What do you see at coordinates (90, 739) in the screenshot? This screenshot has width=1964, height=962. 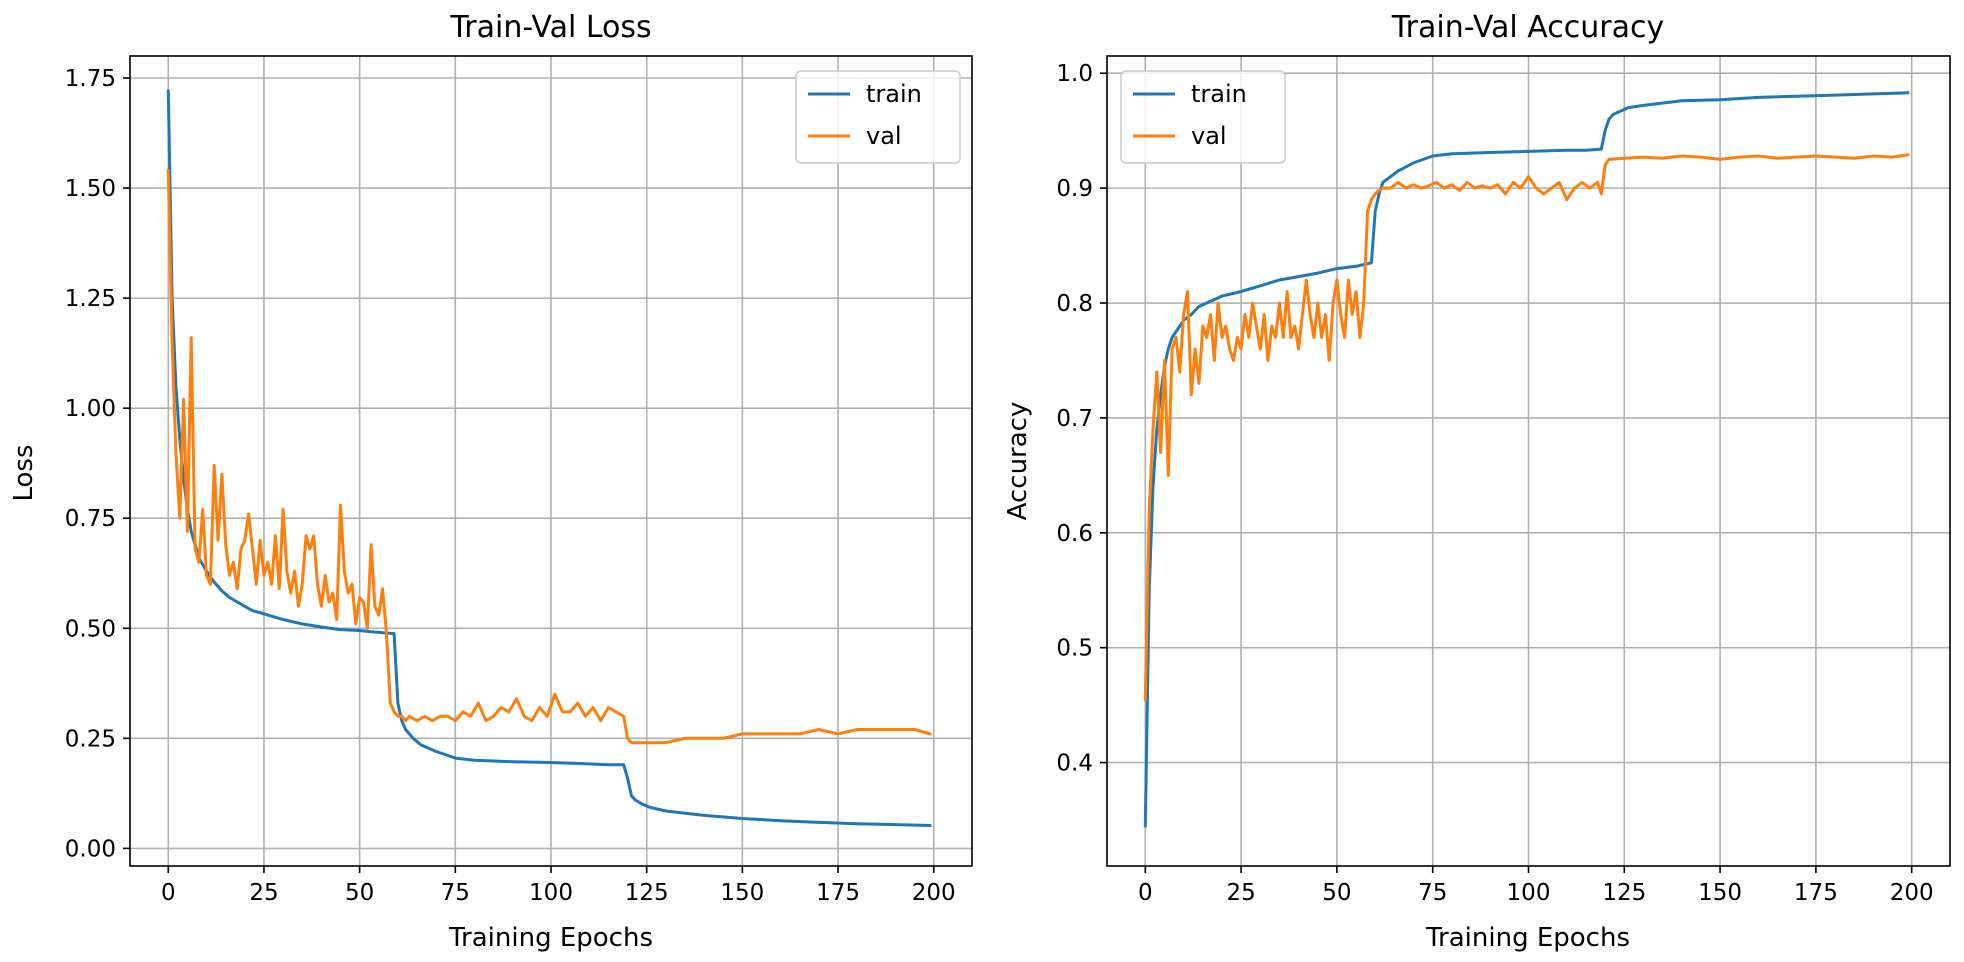 I see `y-tick-label: 0.25` at bounding box center [90, 739].